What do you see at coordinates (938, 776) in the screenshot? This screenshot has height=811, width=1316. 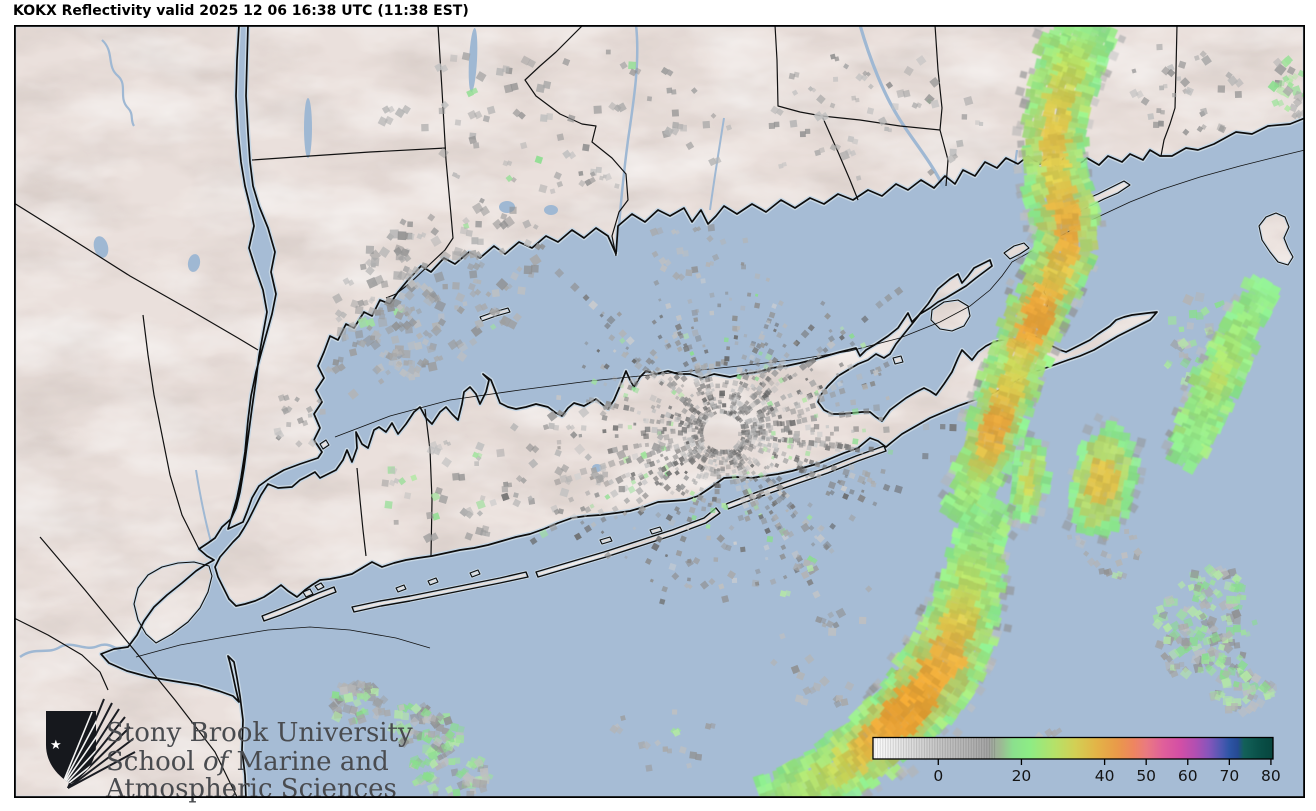 I see `colorbar-tick-label: 0` at bounding box center [938, 776].